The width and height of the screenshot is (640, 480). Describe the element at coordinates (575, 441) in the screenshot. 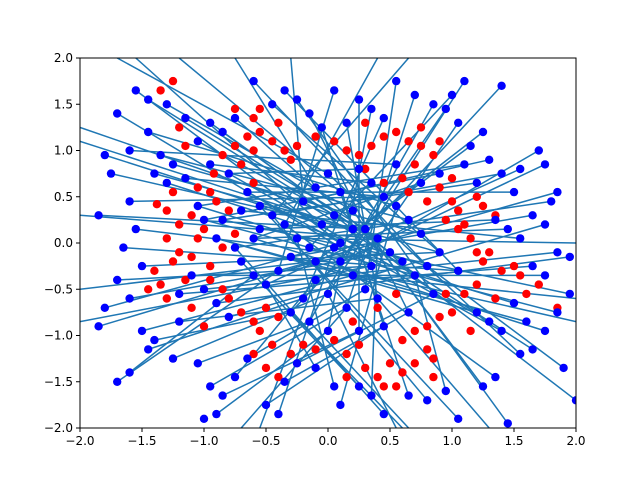

I see `x-tick-label: 2.0` at that location.